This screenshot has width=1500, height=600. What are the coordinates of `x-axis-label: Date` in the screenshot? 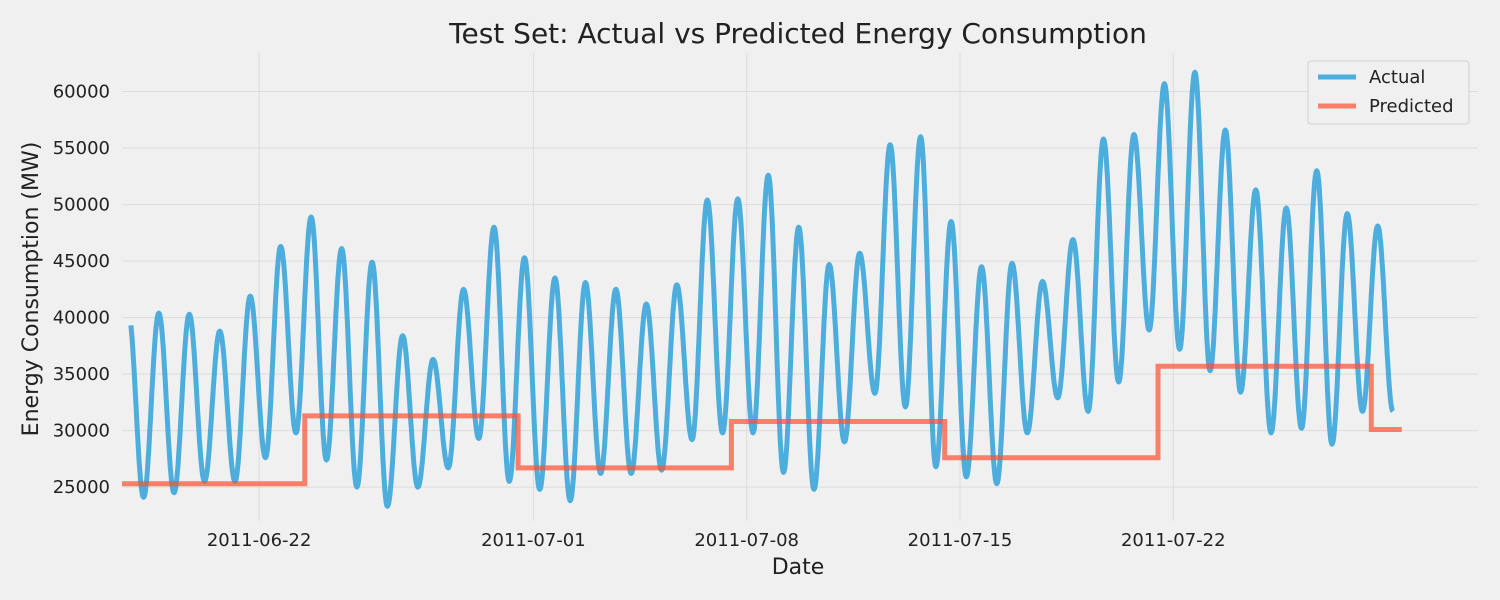 It's located at (798, 567).